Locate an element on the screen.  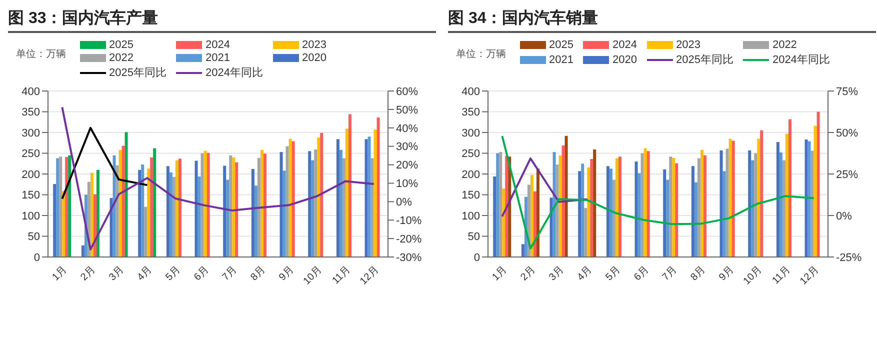
legend-label: 2024年同比 is located at coordinates (801, 60).